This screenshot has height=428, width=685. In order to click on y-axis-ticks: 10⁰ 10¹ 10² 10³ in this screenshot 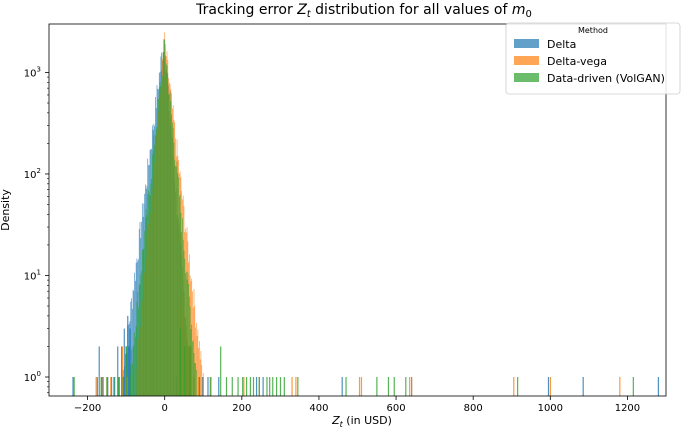, I will do `click(36, 229)`.